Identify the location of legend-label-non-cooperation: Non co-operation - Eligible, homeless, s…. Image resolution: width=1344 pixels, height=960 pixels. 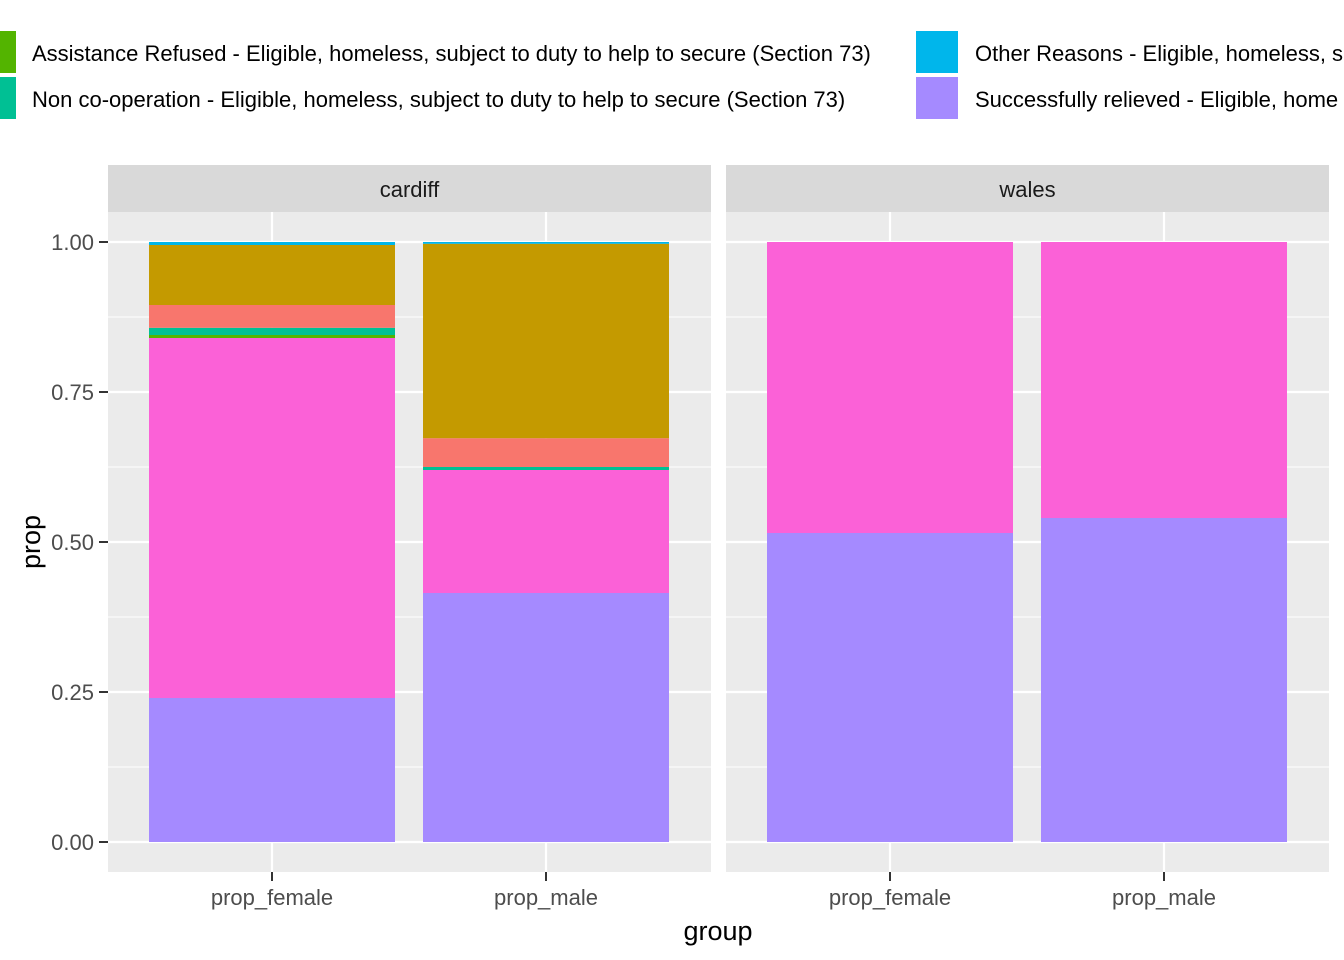
(439, 99).